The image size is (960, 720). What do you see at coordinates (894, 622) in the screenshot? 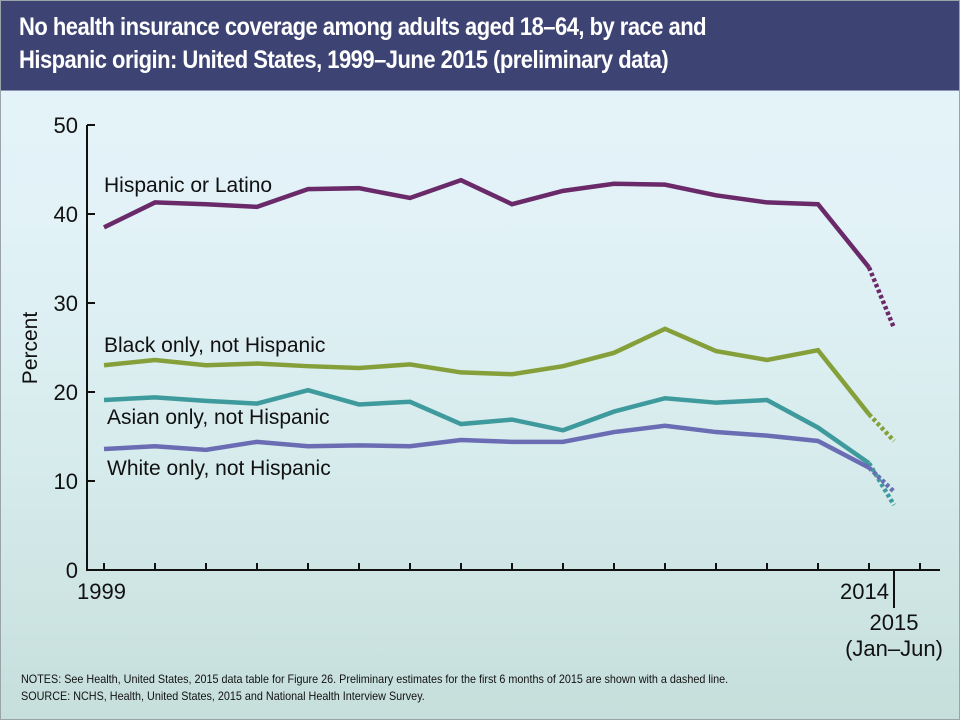
I see `x-tick-label: 2015` at bounding box center [894, 622].